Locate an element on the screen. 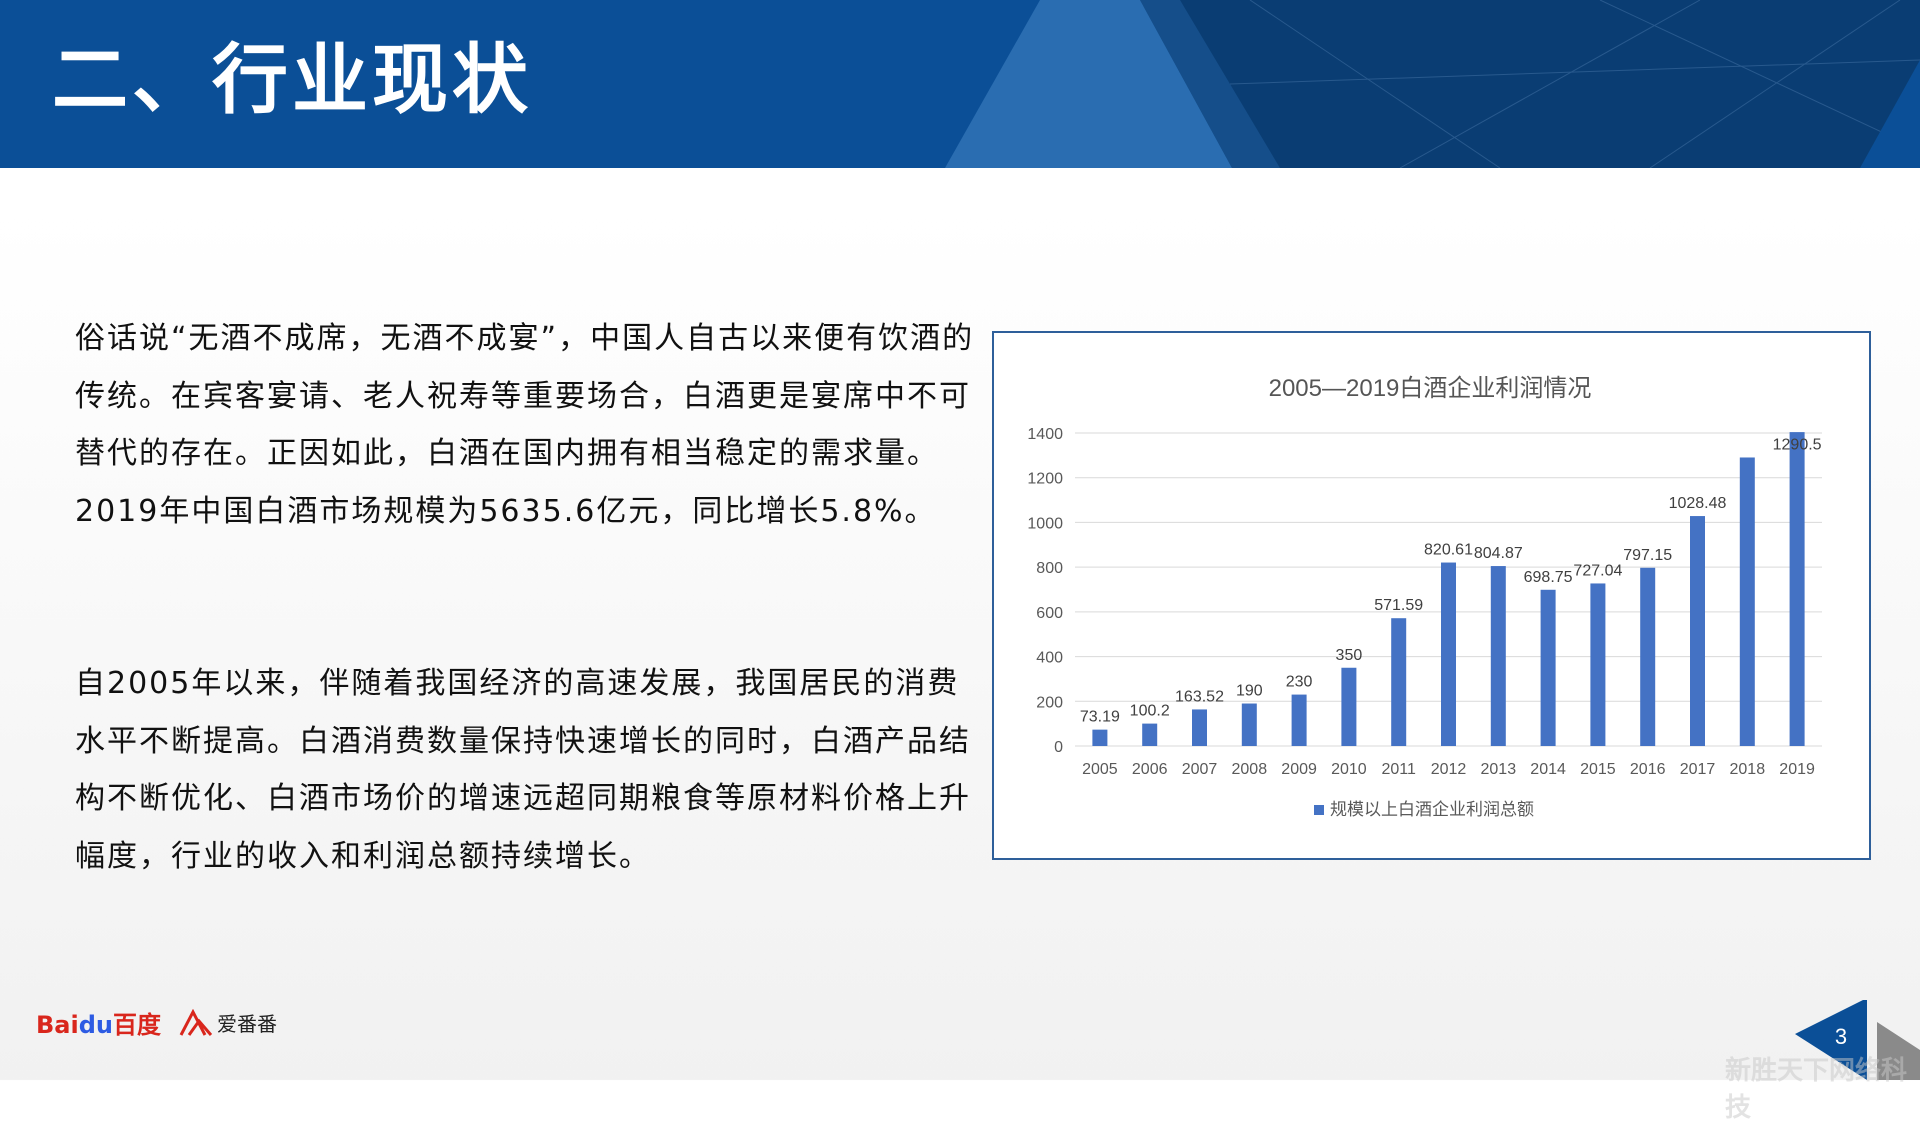 The height and width of the screenshot is (1124, 1920). data-label: 73.19 is located at coordinates (1100, 717).